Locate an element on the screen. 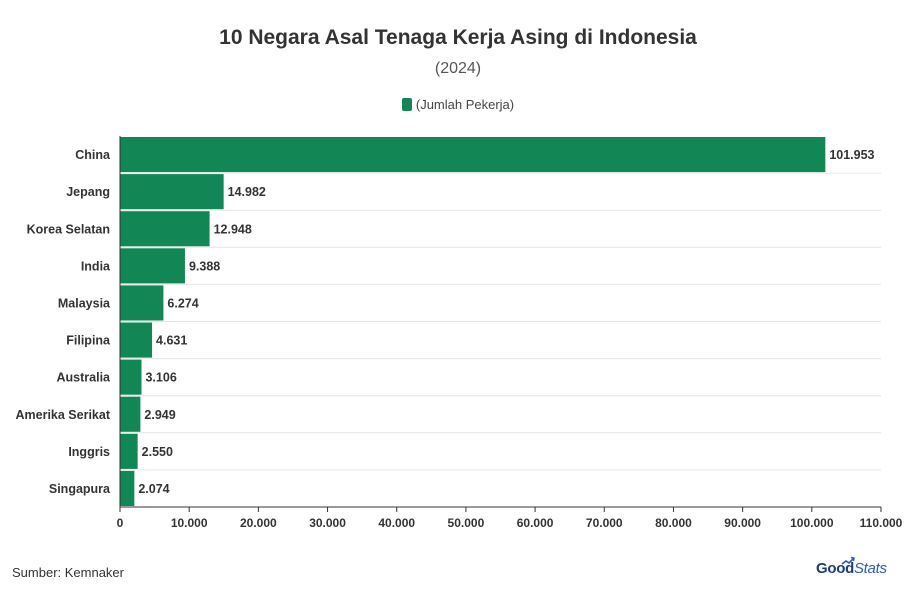 The image size is (916, 606). value-label: 12.948 is located at coordinates (233, 229).